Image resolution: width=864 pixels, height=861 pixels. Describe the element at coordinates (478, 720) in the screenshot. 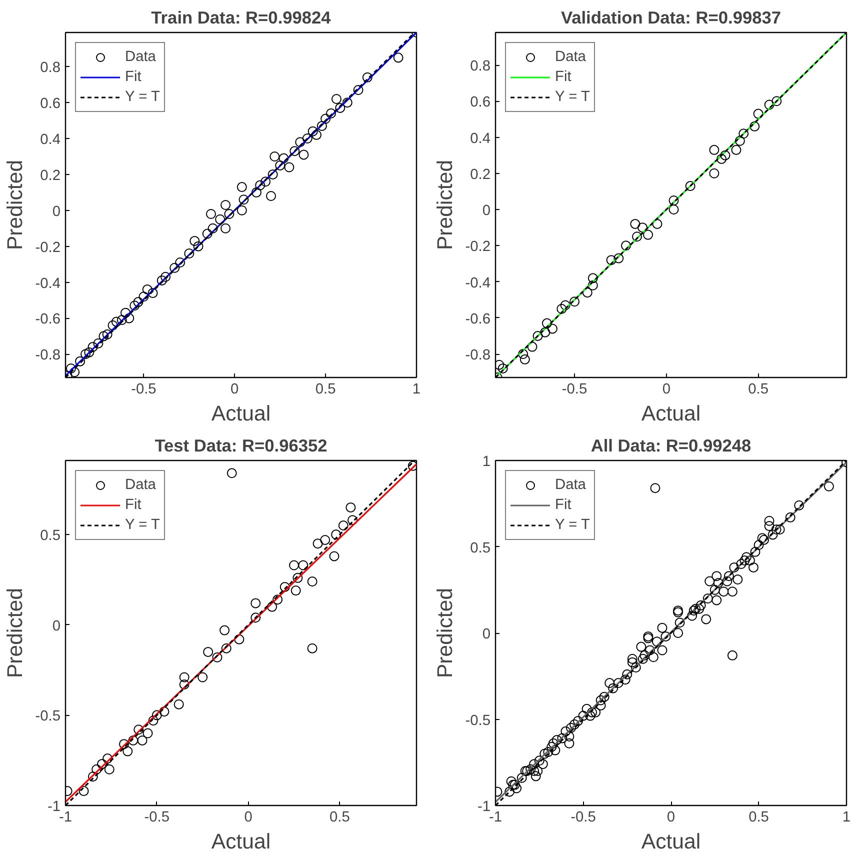

I see `y-tick-label: -0.5` at that location.